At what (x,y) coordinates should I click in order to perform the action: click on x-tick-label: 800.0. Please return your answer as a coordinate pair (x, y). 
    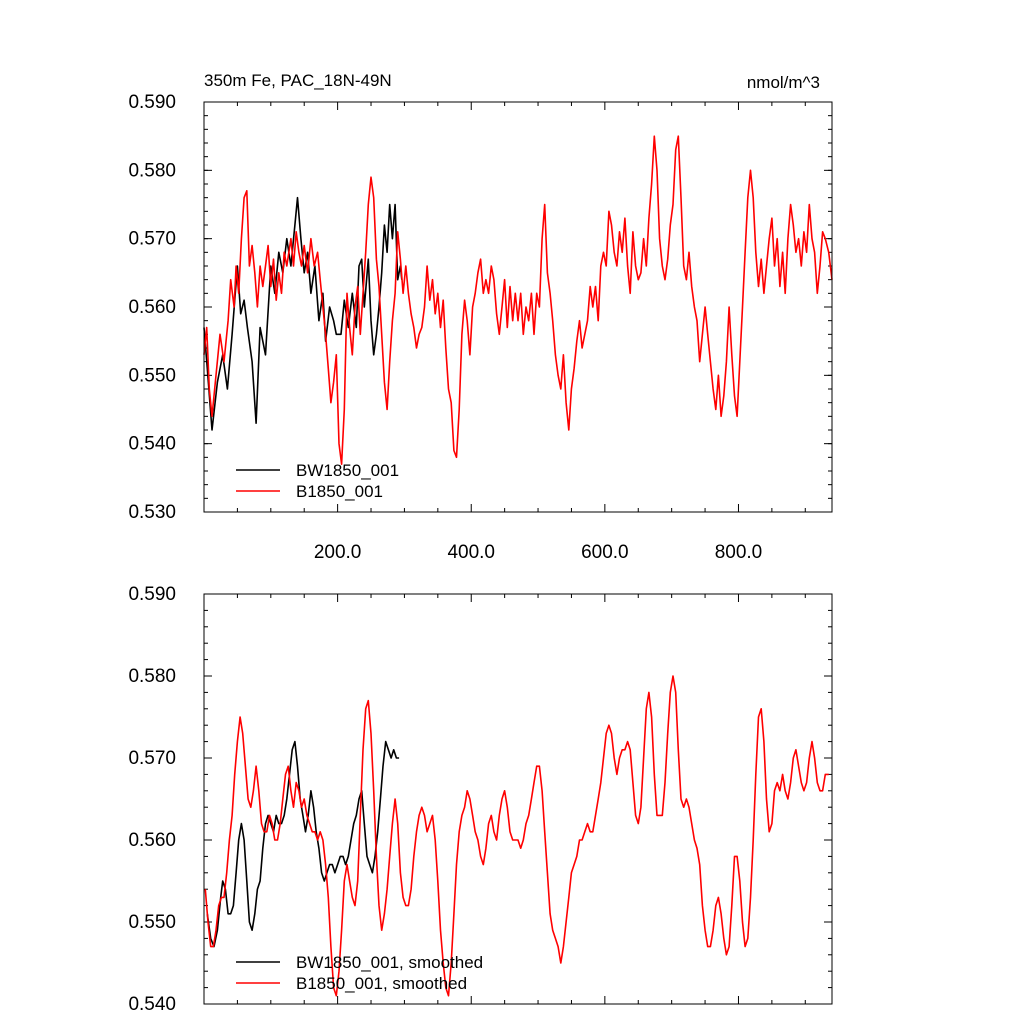
    Looking at the image, I should click on (739, 552).